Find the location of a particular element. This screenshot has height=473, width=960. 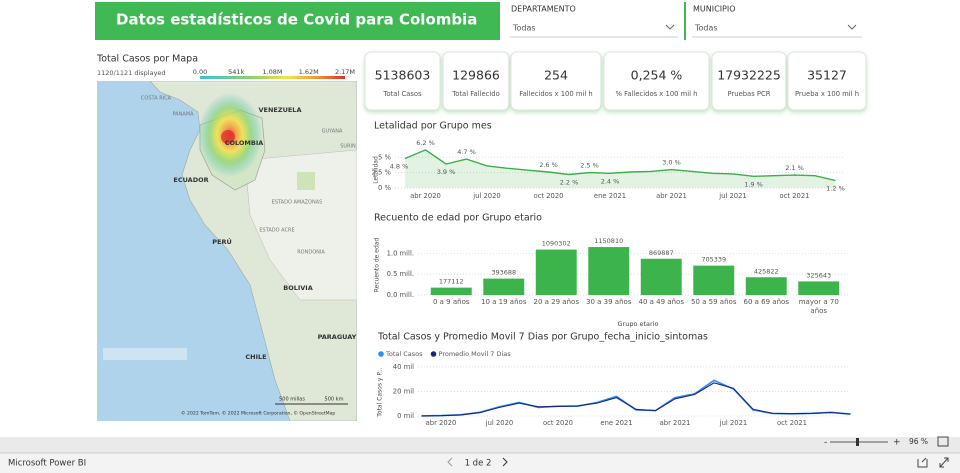

map-label: ESTADO AMAZONAS is located at coordinates (297, 203).